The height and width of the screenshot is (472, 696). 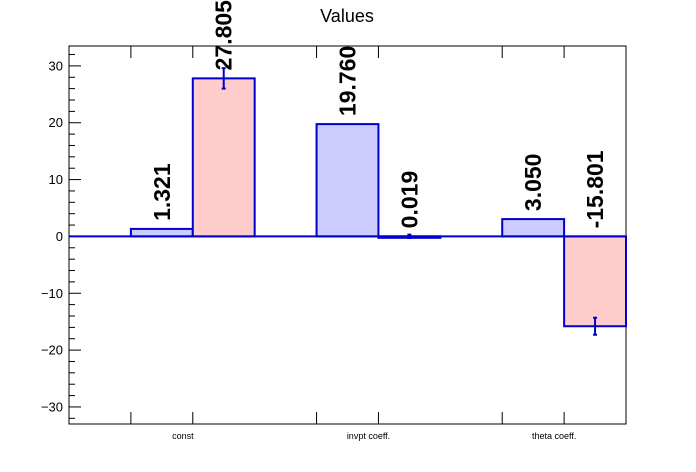 What do you see at coordinates (52, 406) in the screenshot?
I see `y-tick-label: −30` at bounding box center [52, 406].